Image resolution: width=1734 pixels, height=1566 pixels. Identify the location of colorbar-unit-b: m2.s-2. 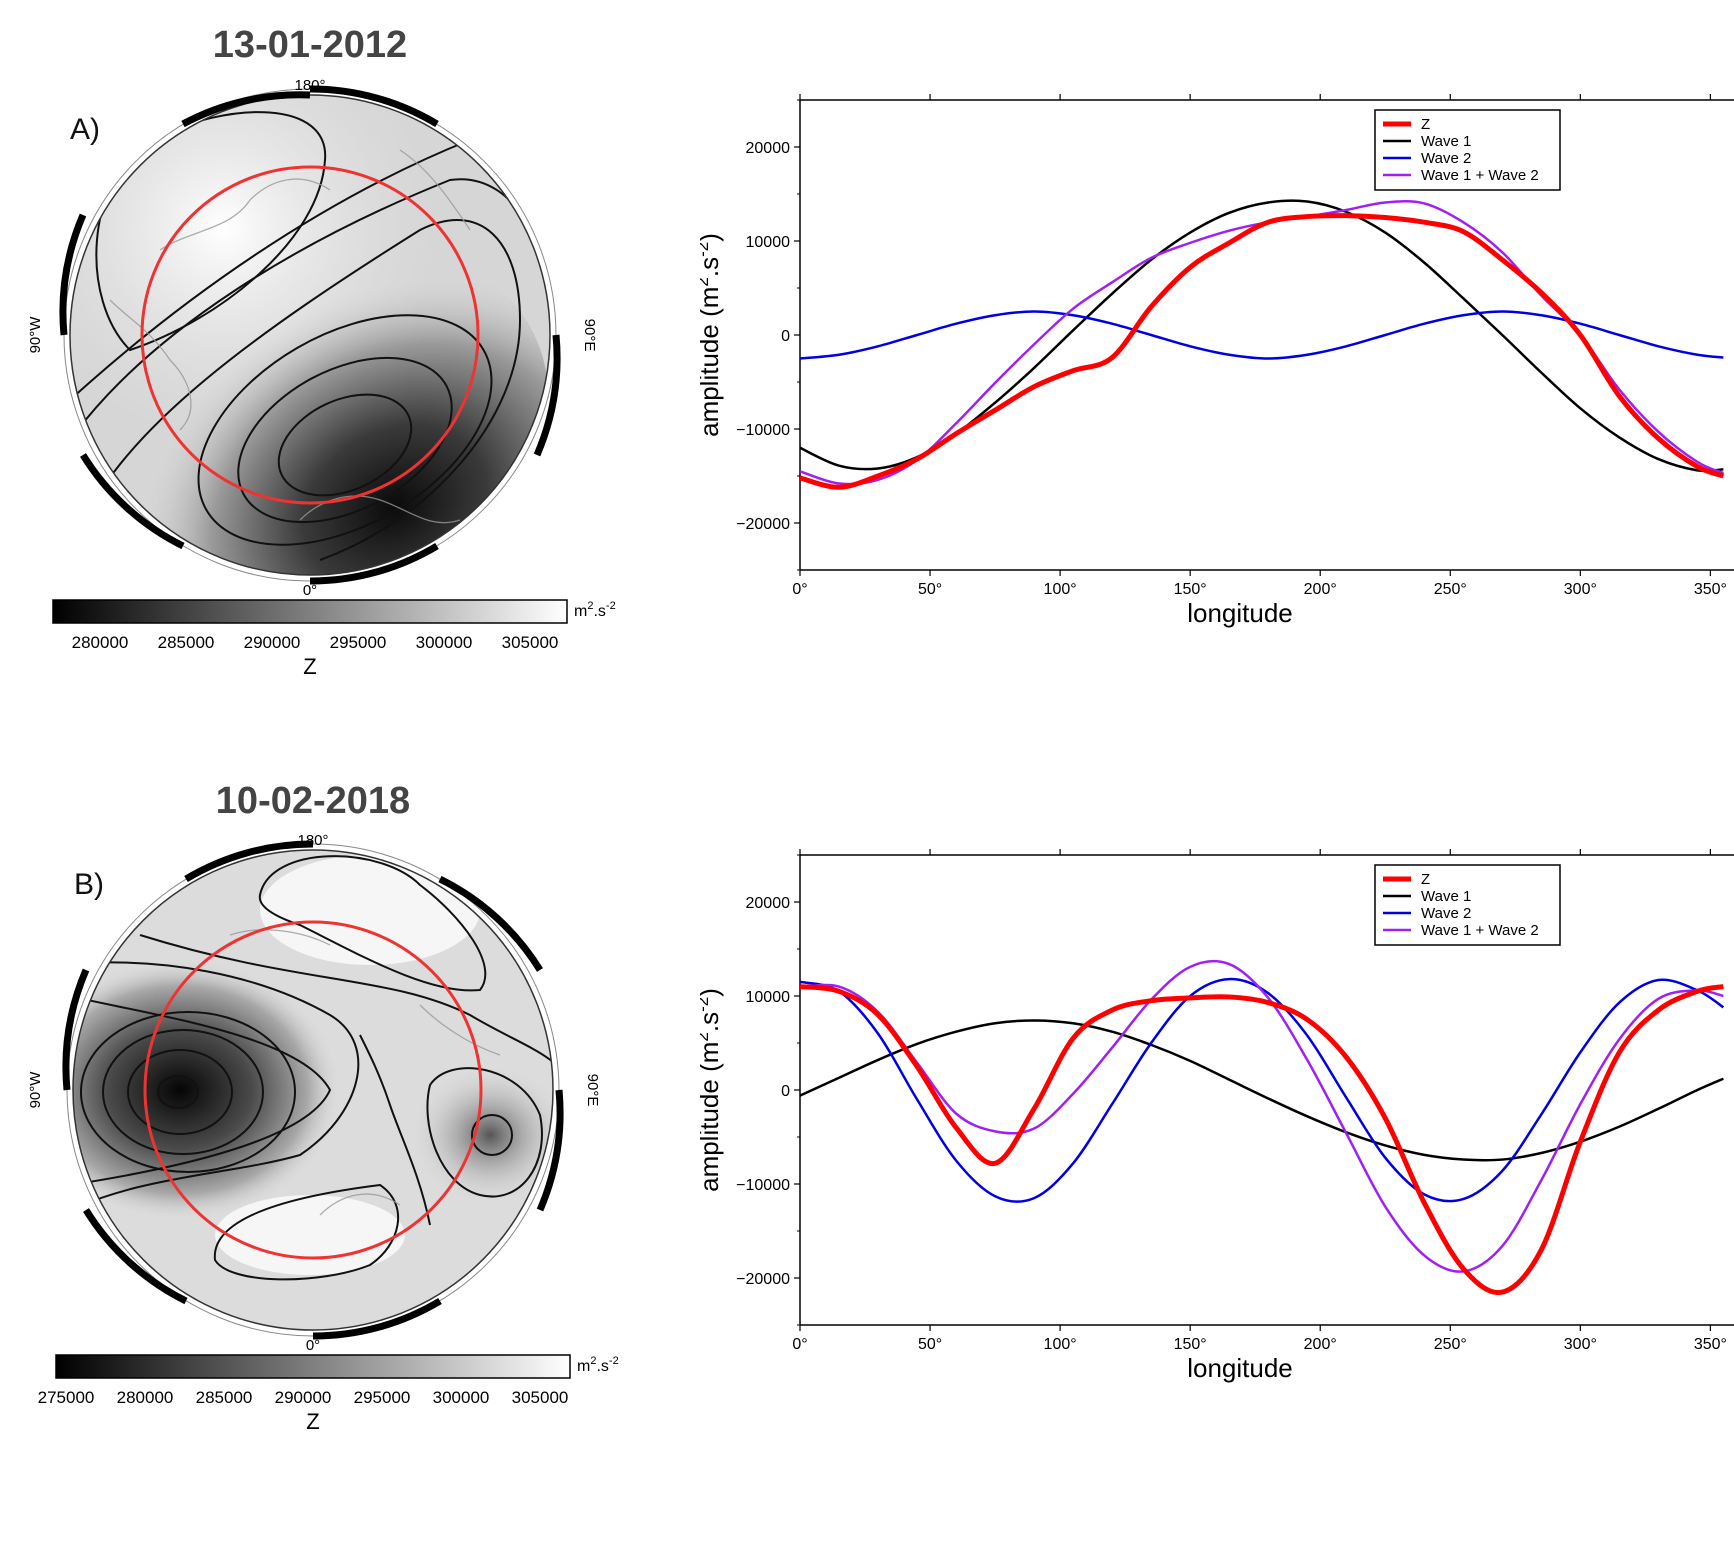
(598, 1365).